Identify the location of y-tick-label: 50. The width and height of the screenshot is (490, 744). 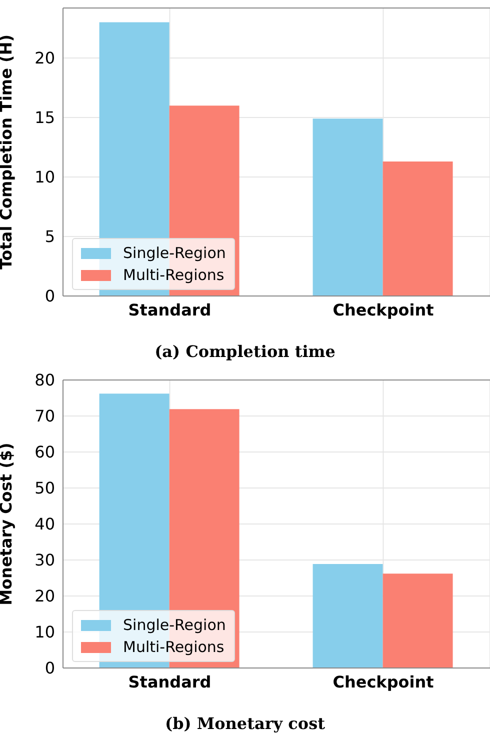
(44, 488).